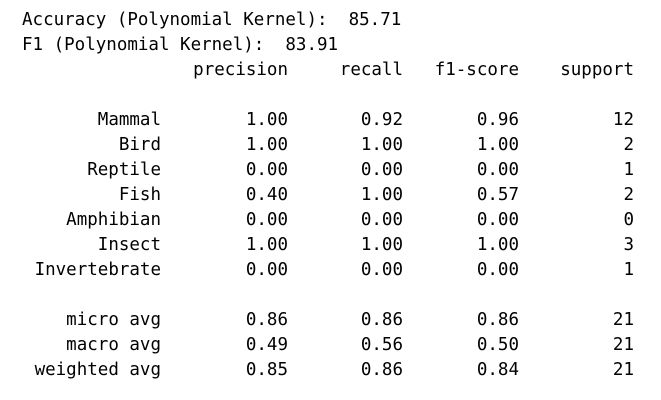 The width and height of the screenshot is (661, 400). I want to click on row-support: 3, so click(628, 245).